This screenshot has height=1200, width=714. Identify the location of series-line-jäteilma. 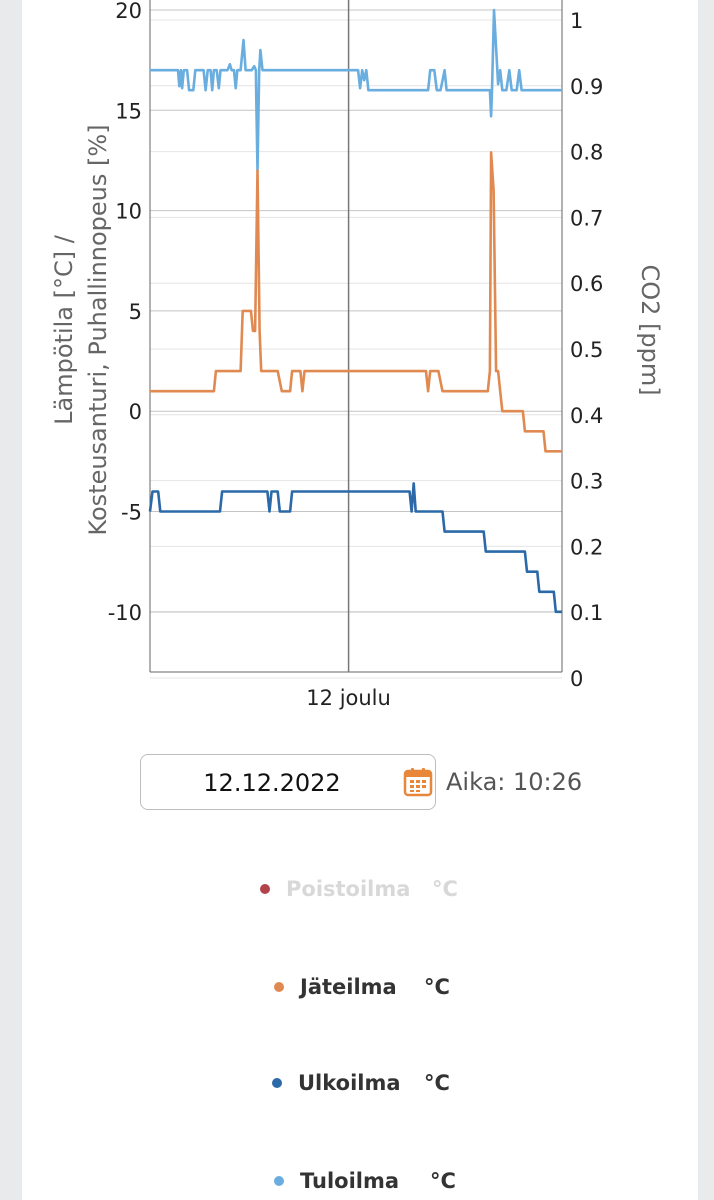
(356, 302).